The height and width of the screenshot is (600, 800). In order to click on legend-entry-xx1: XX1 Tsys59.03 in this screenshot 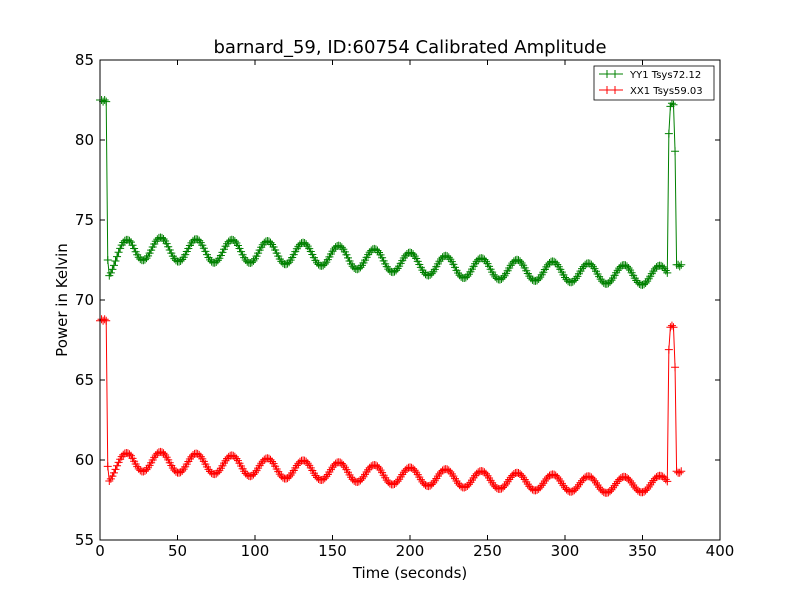, I will do `click(651, 91)`.